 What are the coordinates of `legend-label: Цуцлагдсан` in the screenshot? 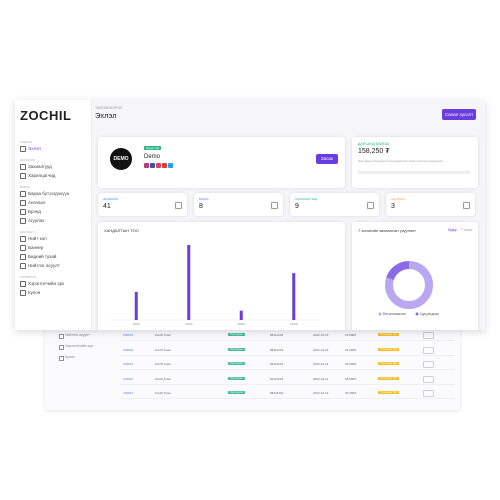 It's located at (429, 314).